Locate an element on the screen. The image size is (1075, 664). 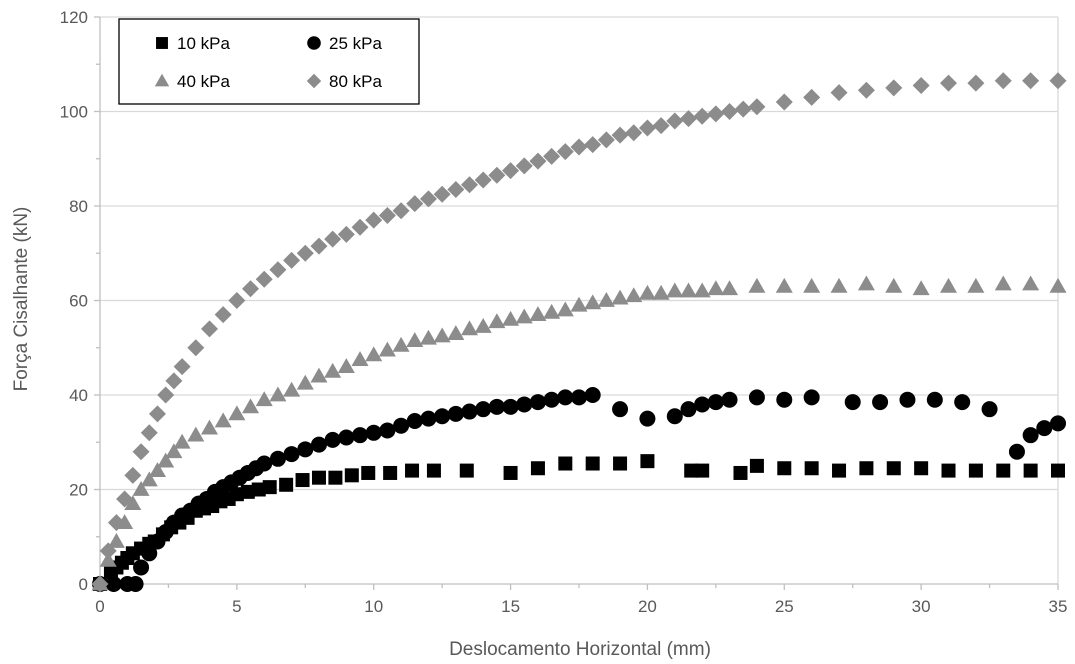
x-tick-label: 20 is located at coordinates (647, 606).